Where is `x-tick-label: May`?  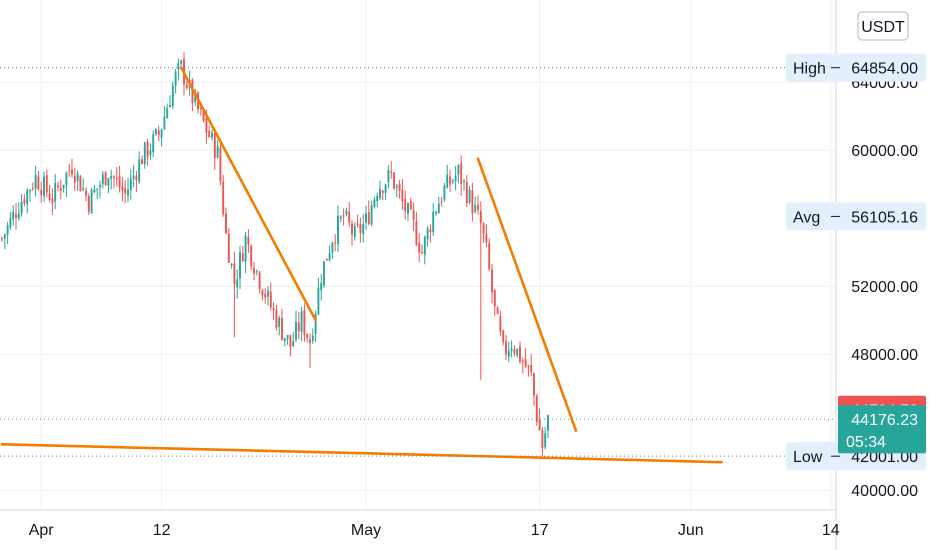
x-tick-label: May is located at coordinates (366, 530).